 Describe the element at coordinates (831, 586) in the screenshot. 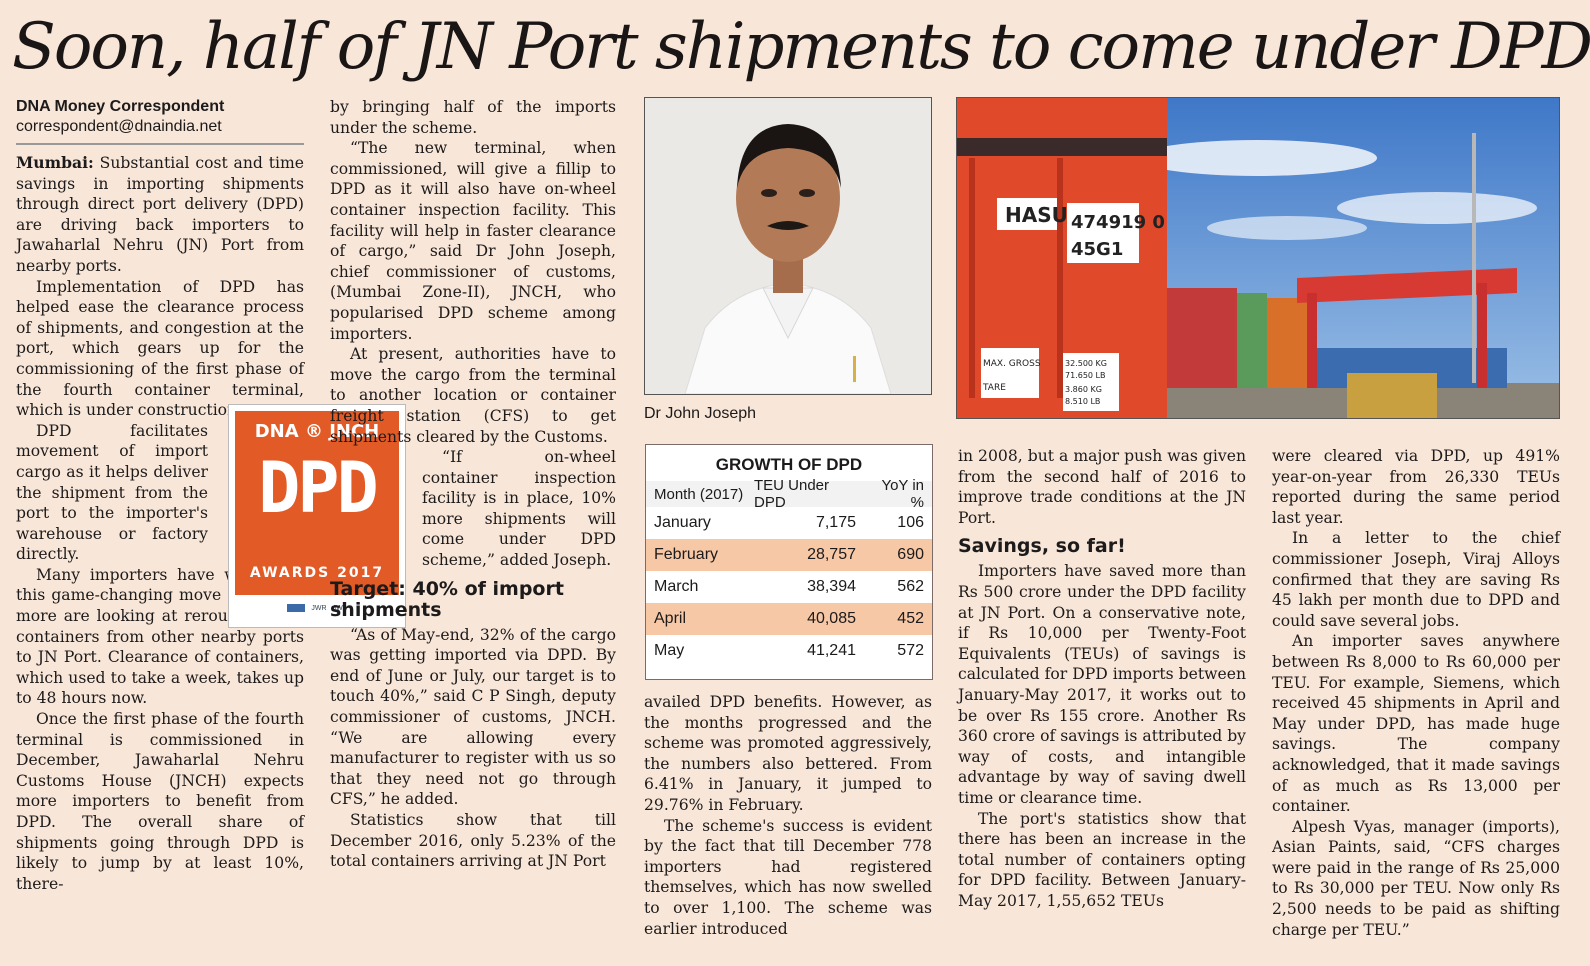

I see `table-cell-teu: 38,394` at that location.